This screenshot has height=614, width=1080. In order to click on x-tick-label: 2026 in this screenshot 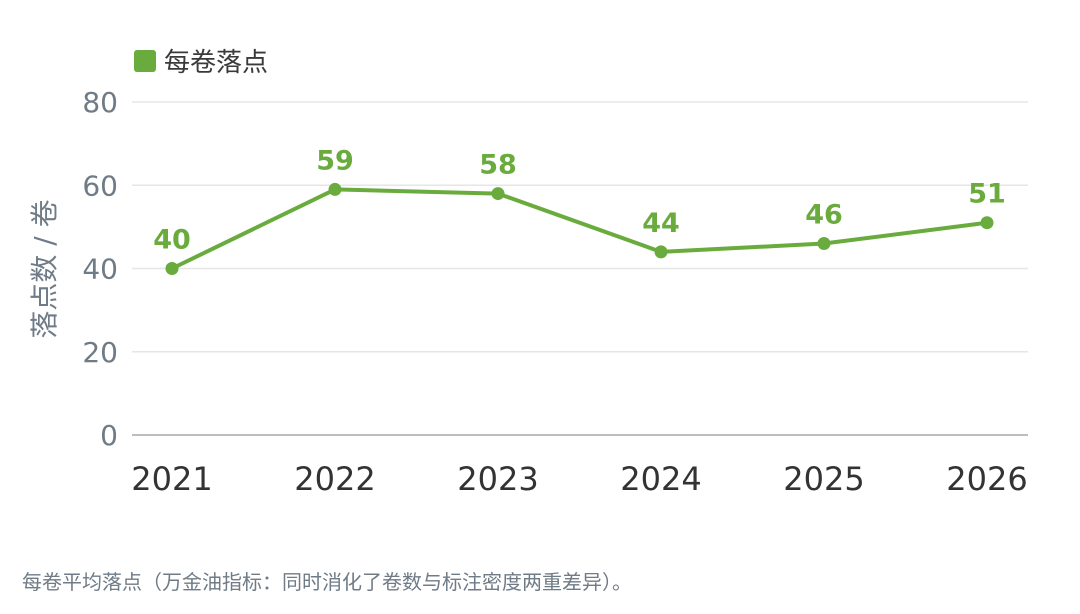, I will do `click(986, 479)`.